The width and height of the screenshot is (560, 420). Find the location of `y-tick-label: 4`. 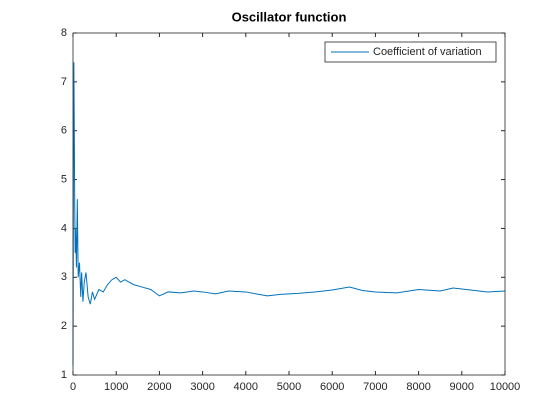

y-tick-label: 4 is located at coordinates (64, 228).